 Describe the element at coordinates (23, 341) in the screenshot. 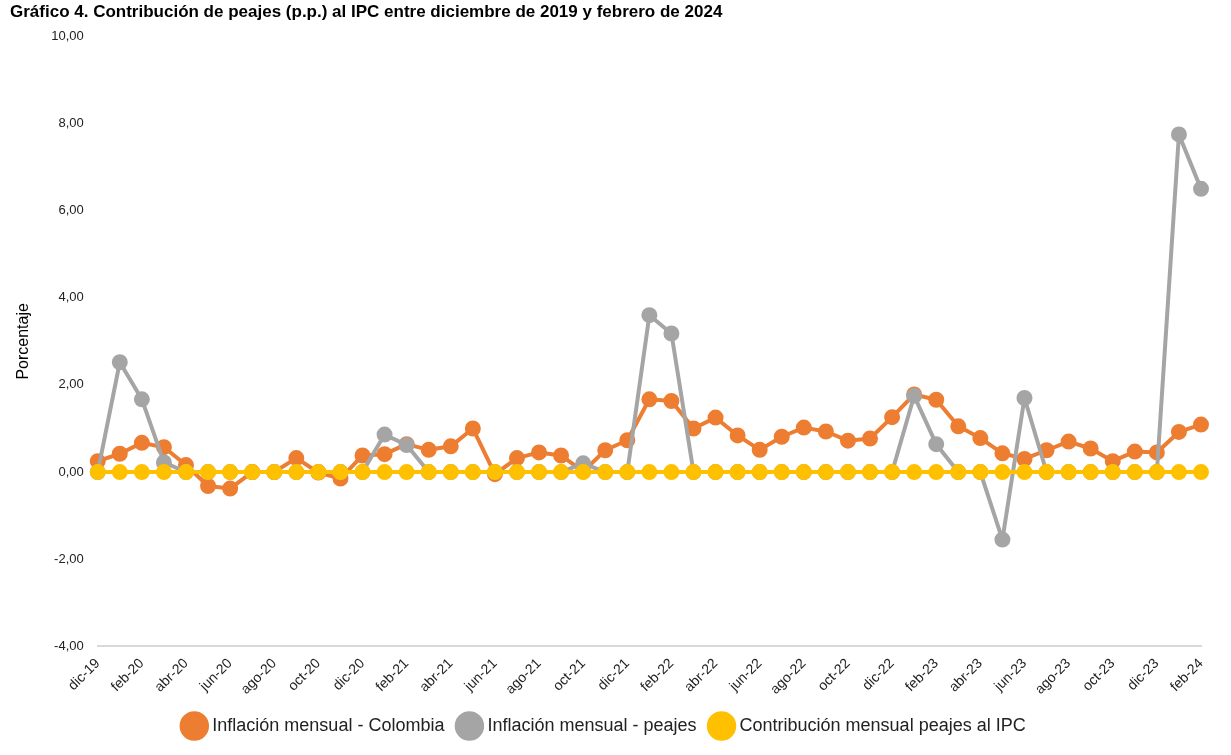

I see `y-axis-title: Porcentaje` at that location.